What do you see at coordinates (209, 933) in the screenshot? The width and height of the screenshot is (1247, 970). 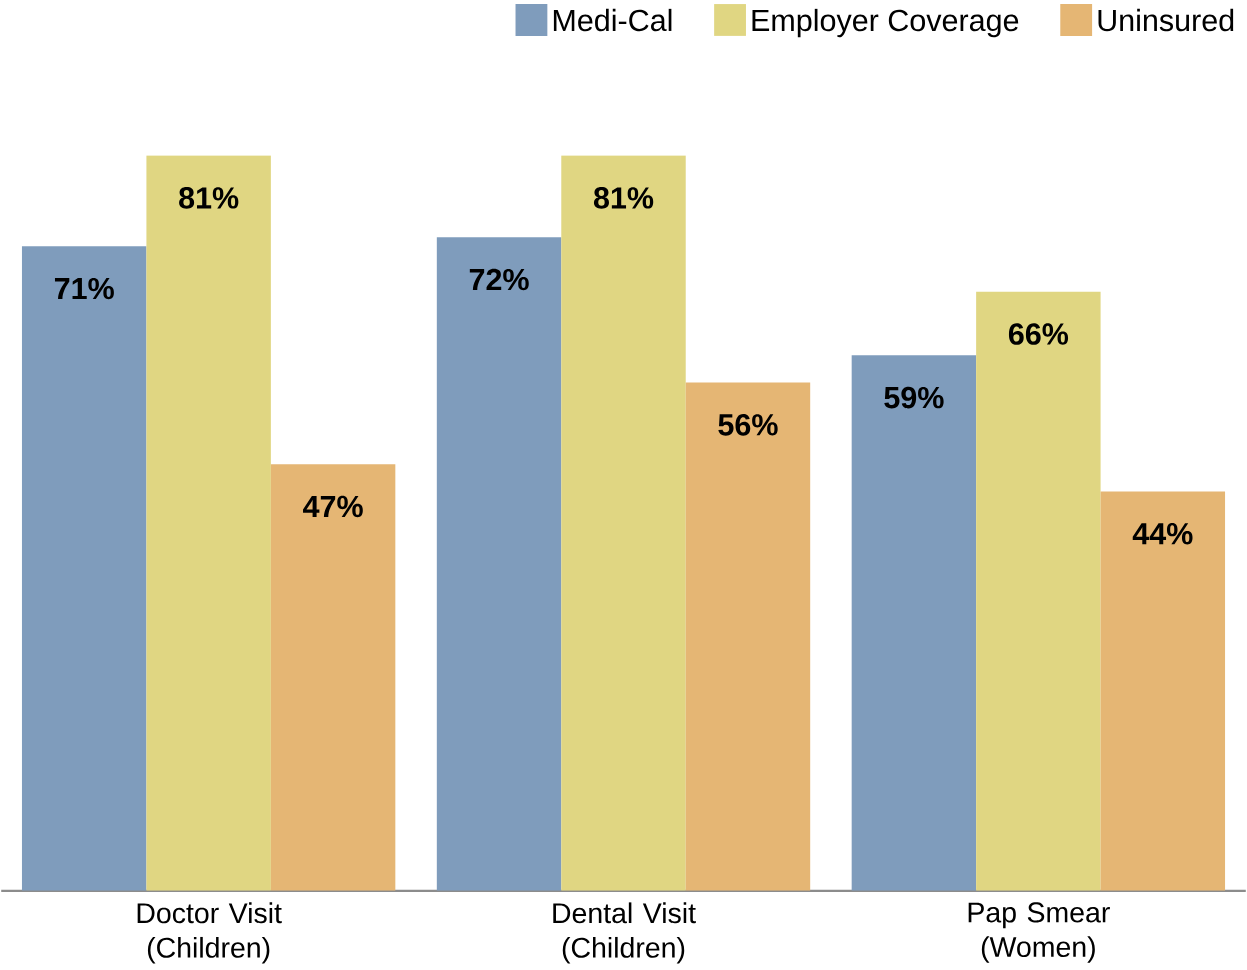 I see `x-tick-label: Doctor Visit (Children)` at bounding box center [209, 933].